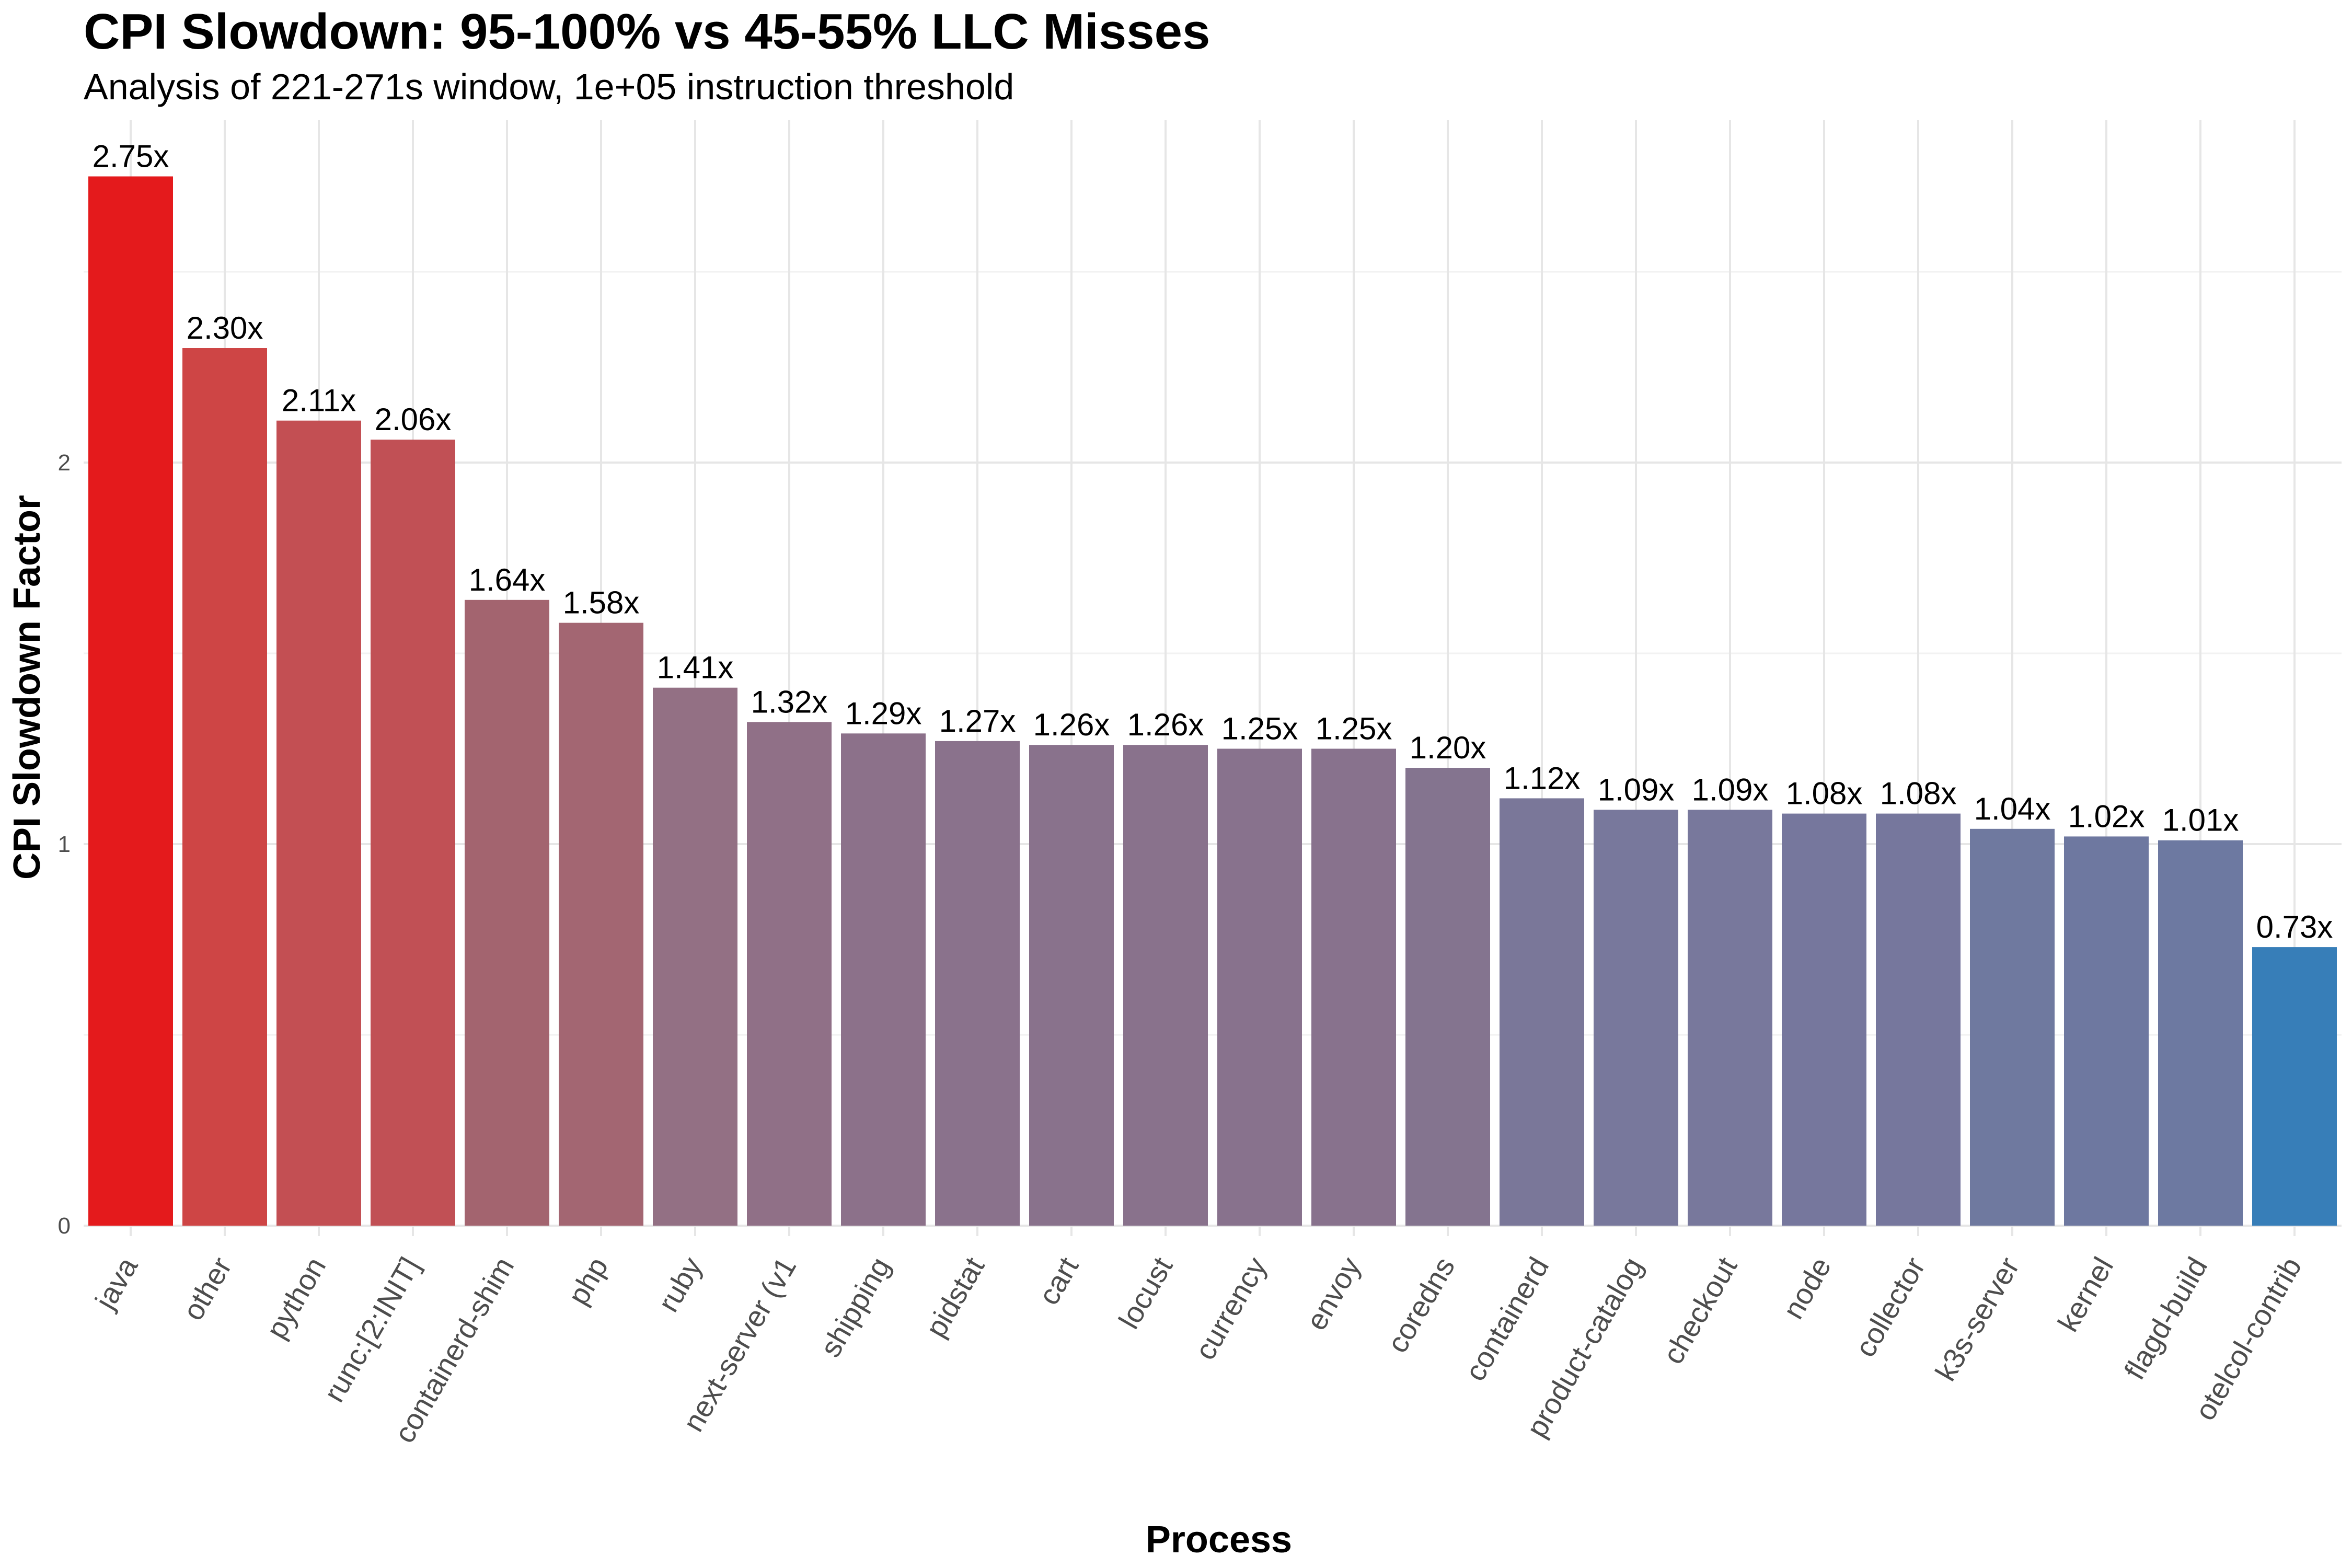 The width and height of the screenshot is (2352, 1568). What do you see at coordinates (116, 1283) in the screenshot?
I see `x-tick-label: java` at bounding box center [116, 1283].